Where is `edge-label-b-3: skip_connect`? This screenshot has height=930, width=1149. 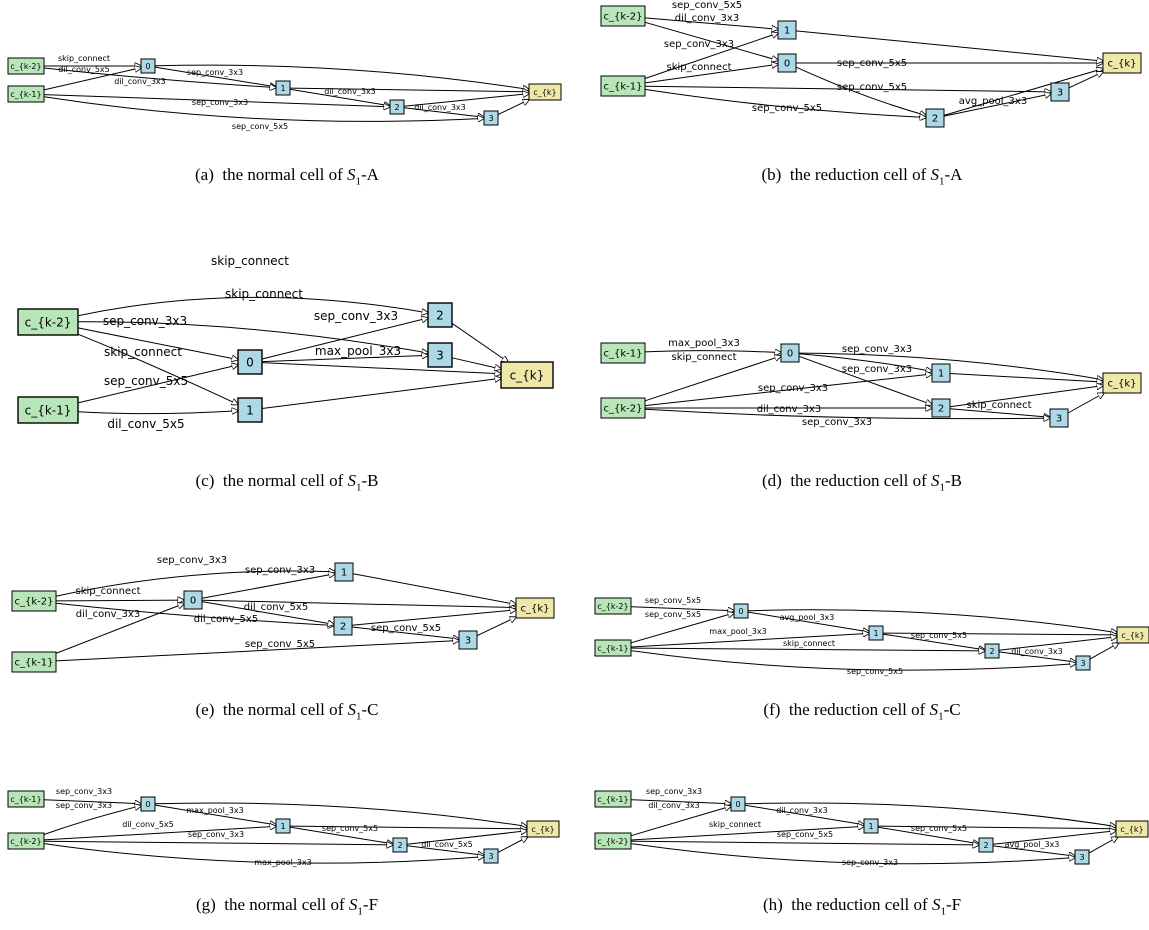
edge-label-b-3: skip_connect is located at coordinates (699, 67).